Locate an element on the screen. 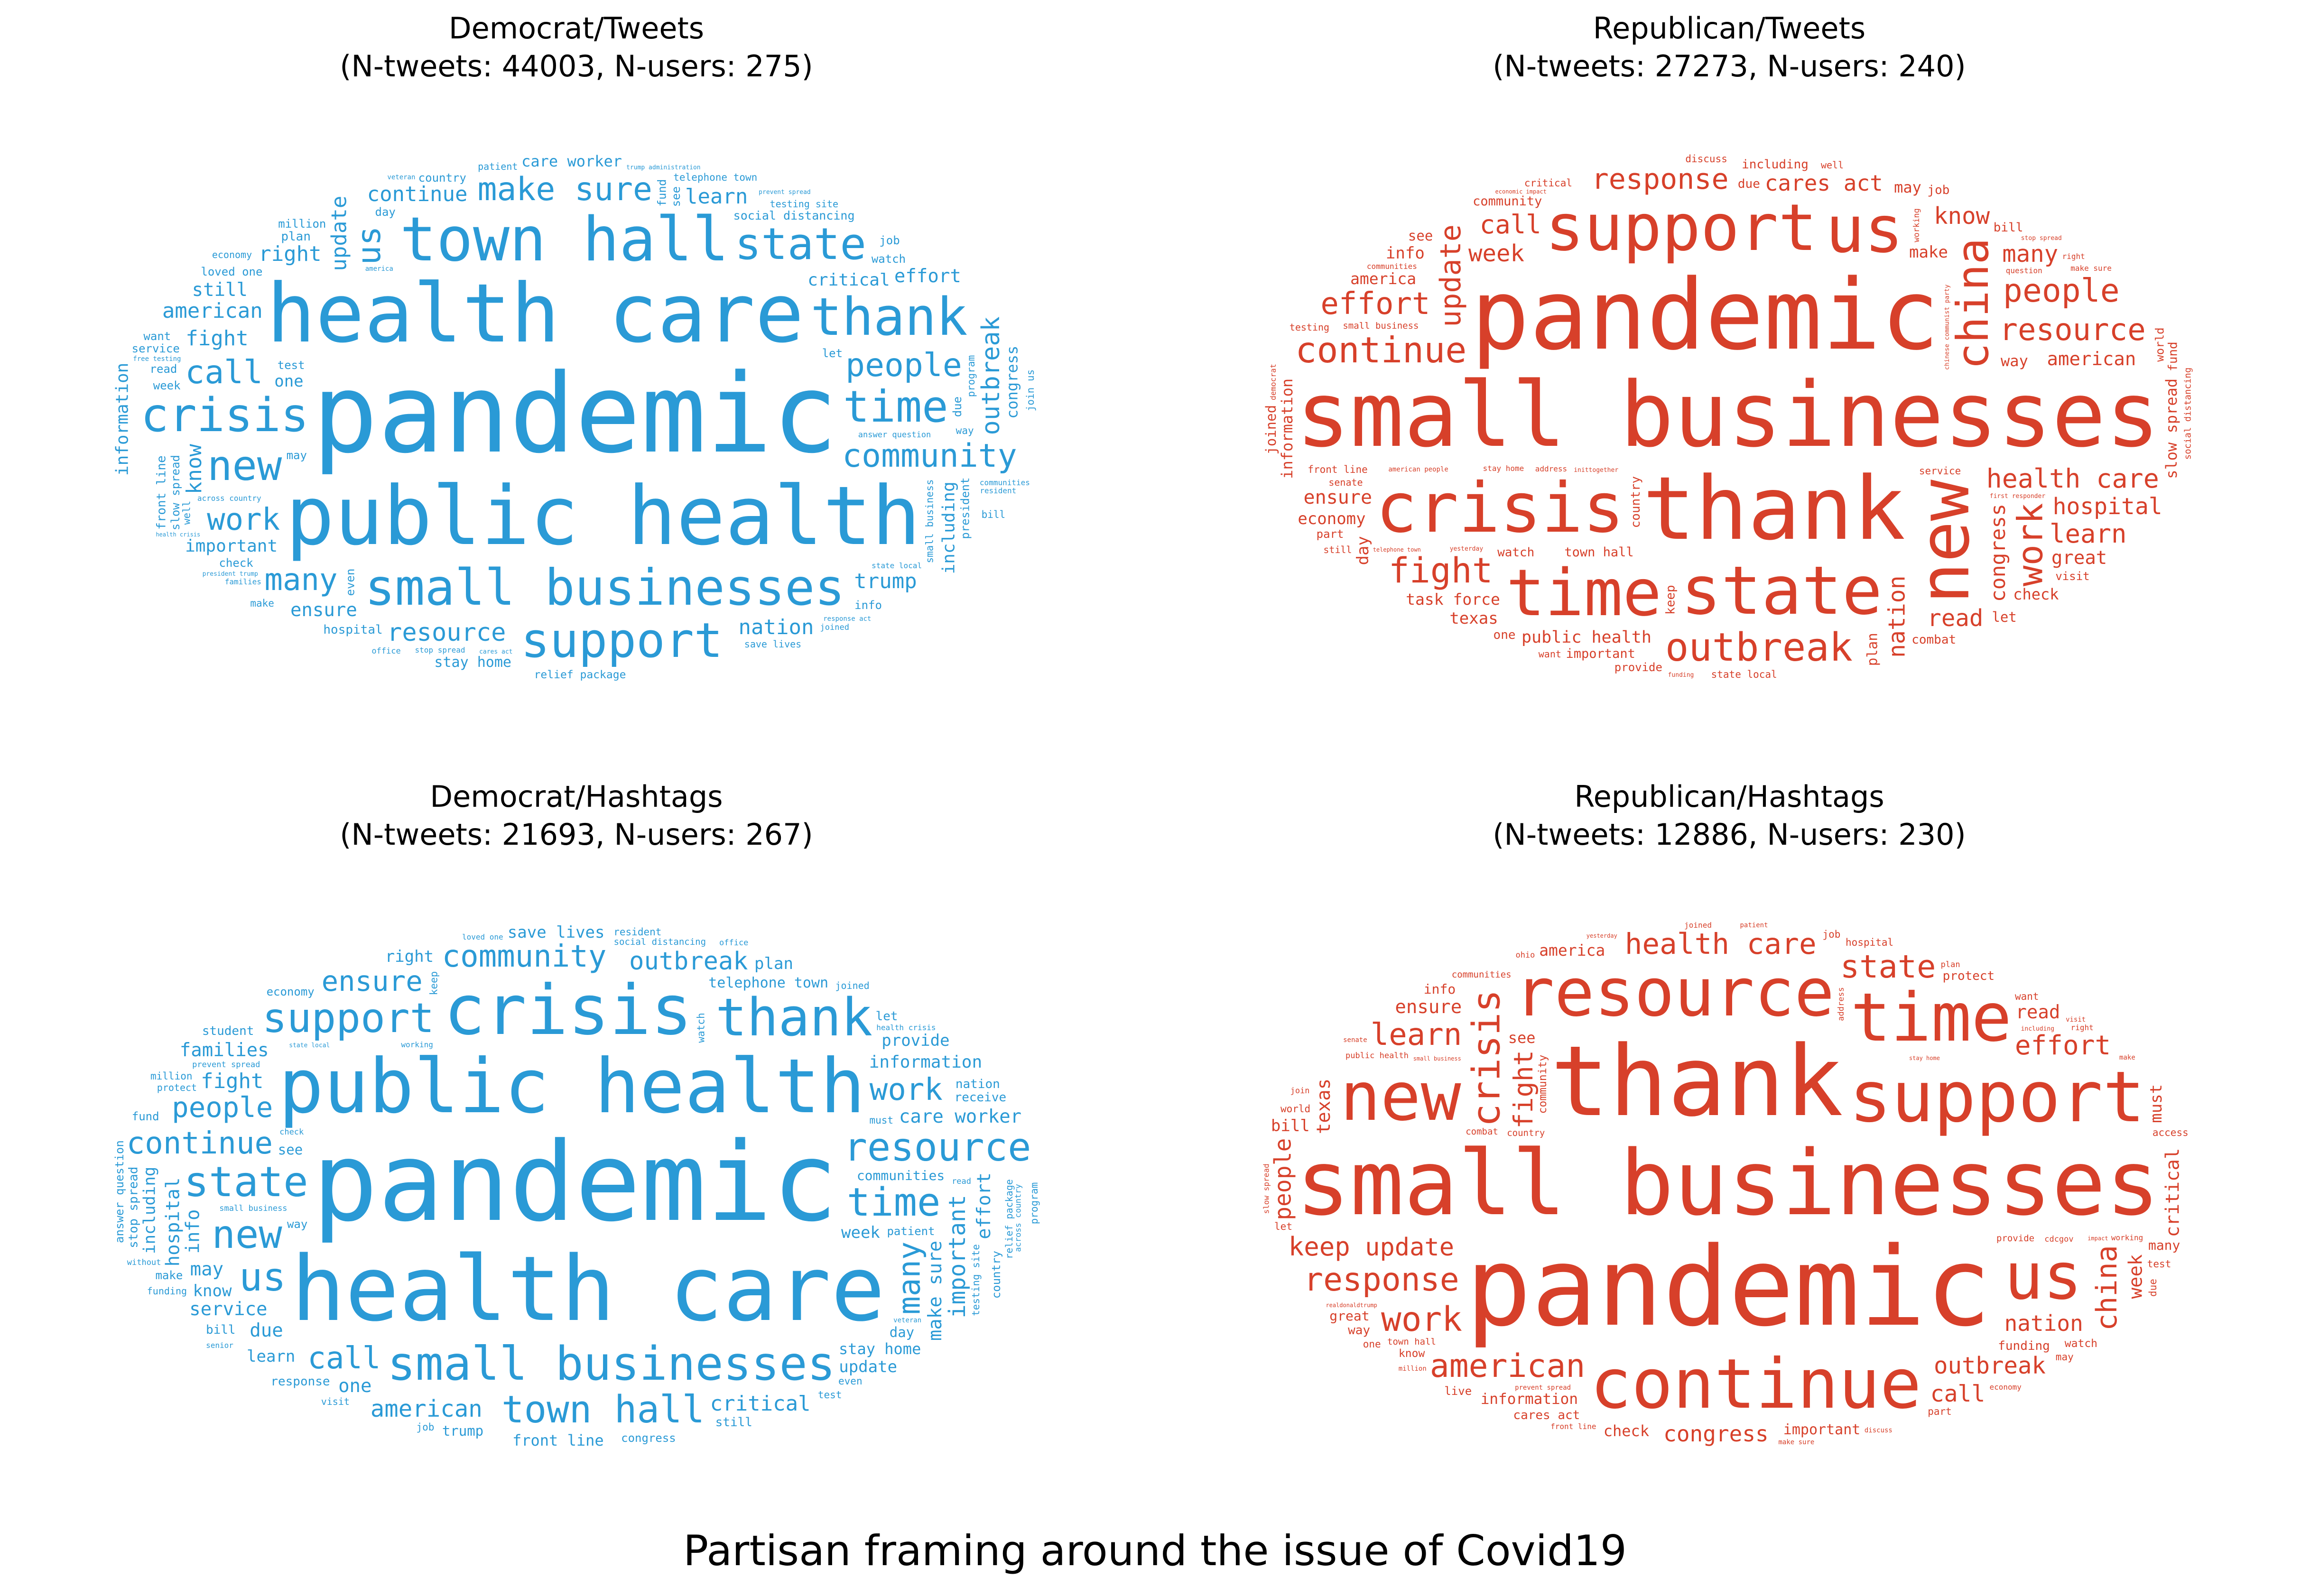 The image size is (2310, 1596). word-time: time is located at coordinates (893, 1202).